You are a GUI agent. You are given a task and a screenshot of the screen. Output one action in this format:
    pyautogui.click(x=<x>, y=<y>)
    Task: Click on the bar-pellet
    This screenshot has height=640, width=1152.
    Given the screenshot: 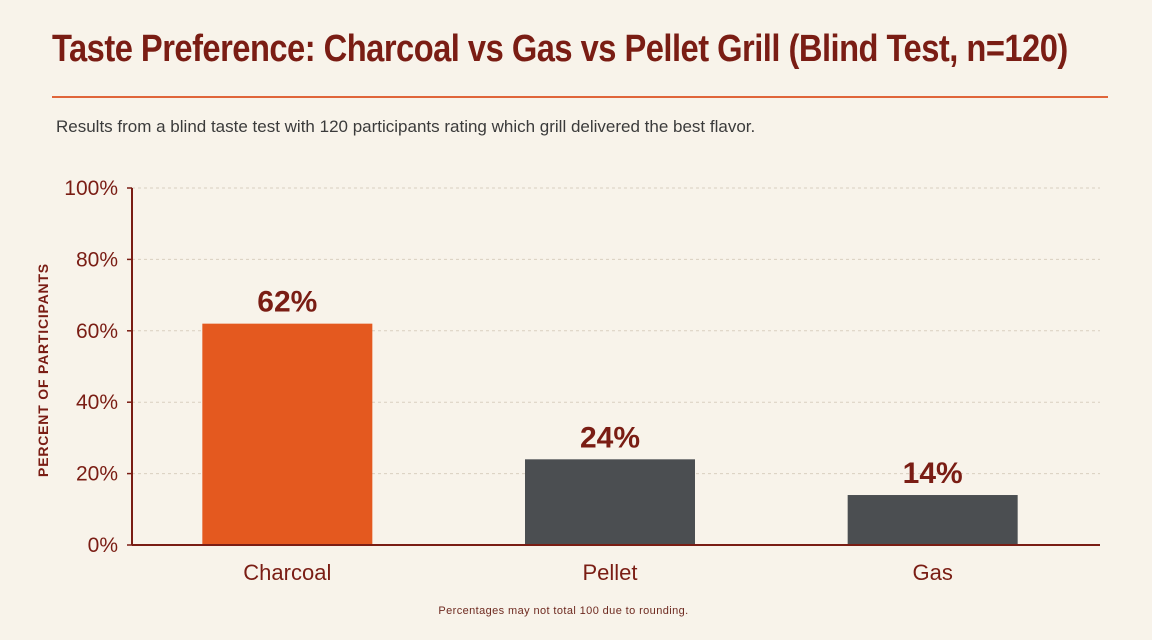 What is the action you would take?
    pyautogui.click(x=610, y=502)
    